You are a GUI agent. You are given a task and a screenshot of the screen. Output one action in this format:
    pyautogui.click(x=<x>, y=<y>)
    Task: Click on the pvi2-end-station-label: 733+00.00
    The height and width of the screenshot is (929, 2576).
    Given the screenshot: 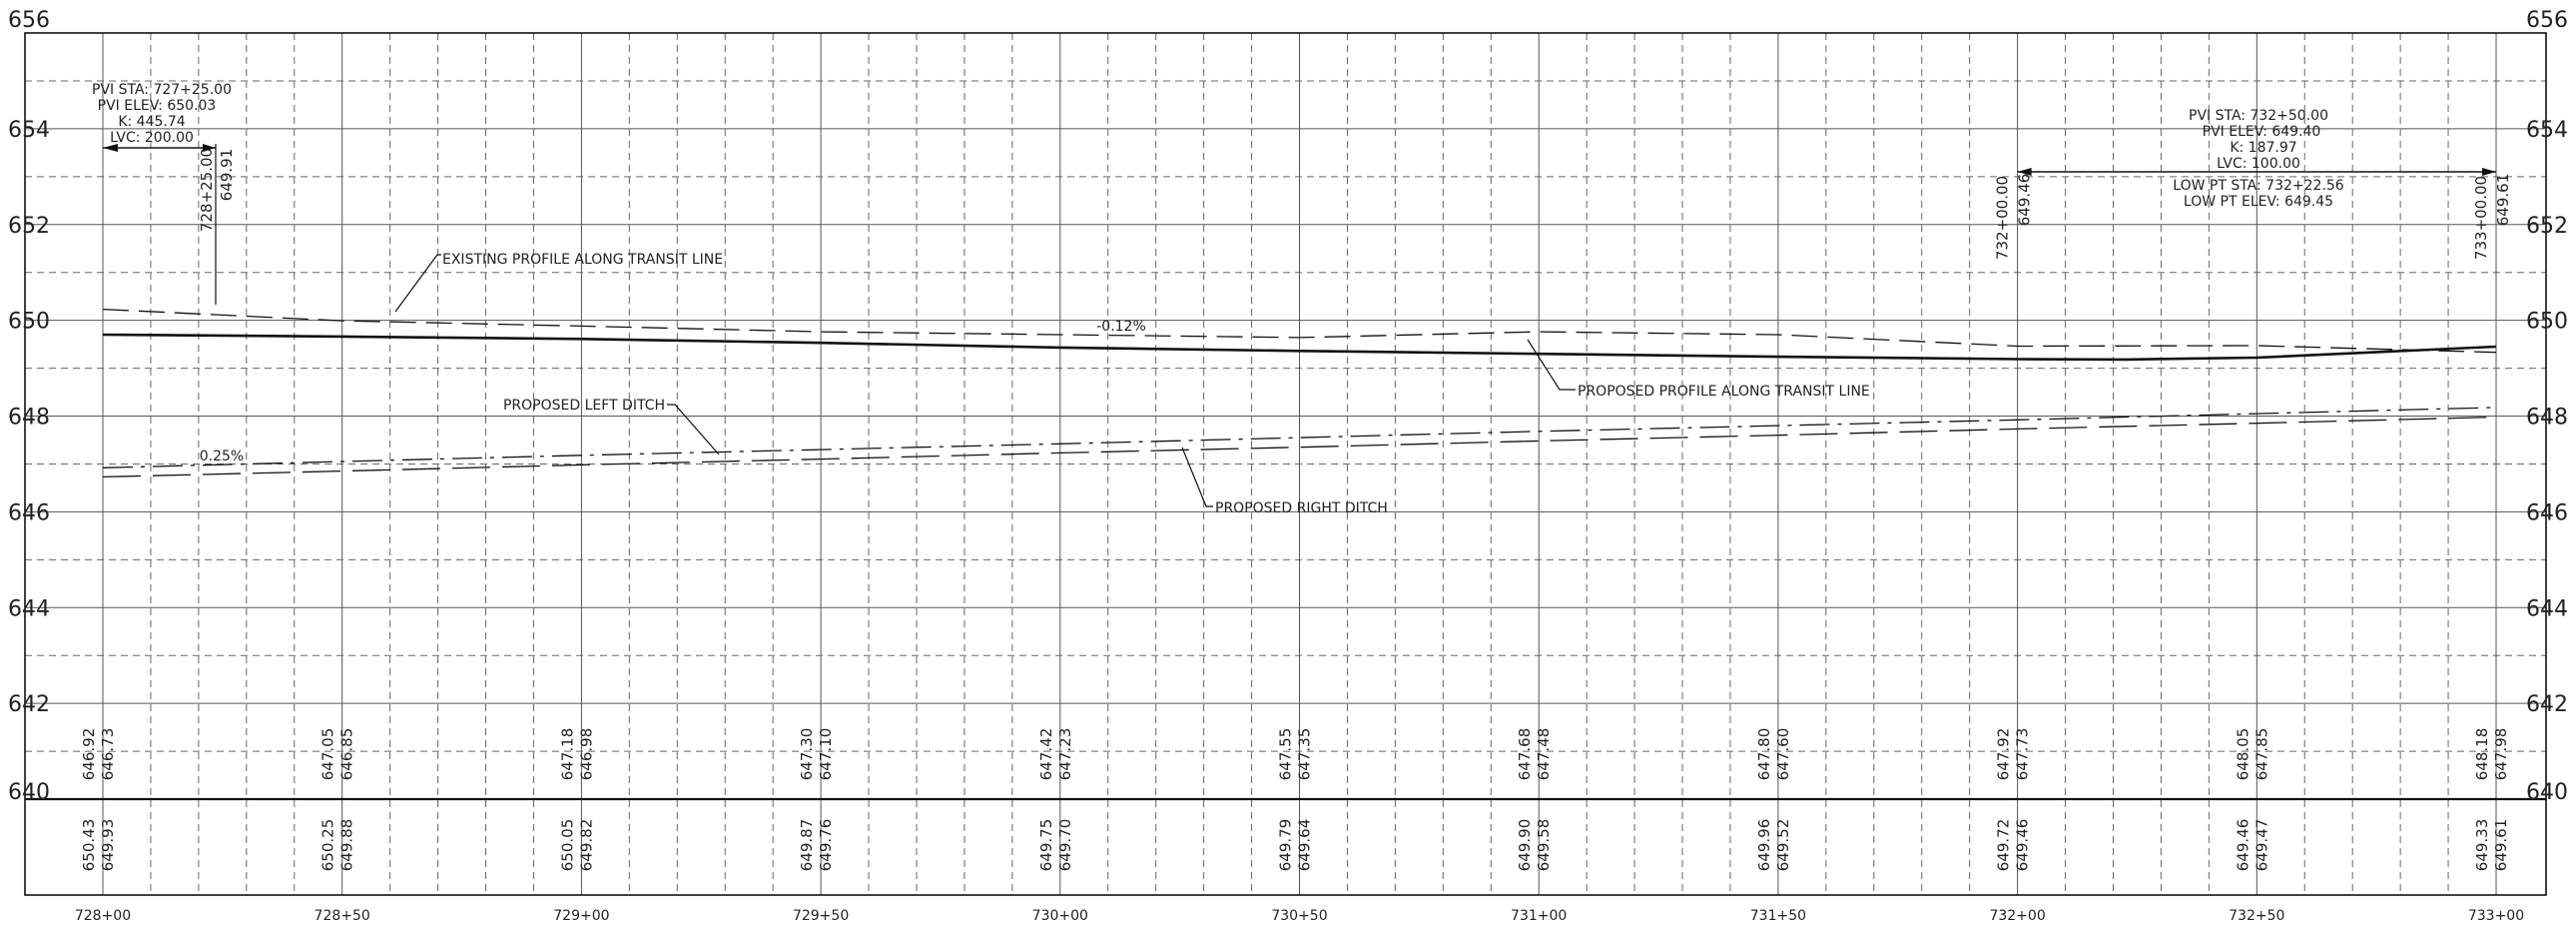 What is the action you would take?
    pyautogui.click(x=2481, y=218)
    